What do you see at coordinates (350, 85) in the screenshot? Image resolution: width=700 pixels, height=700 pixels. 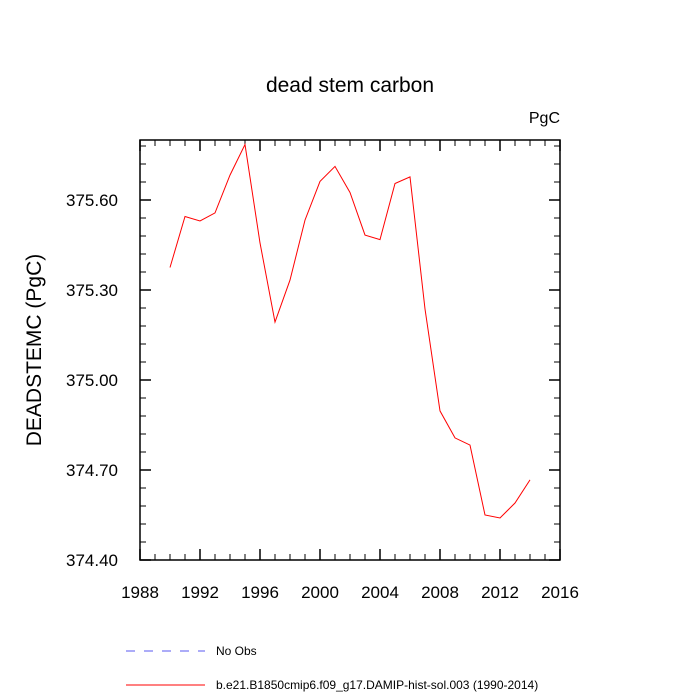 I see `chart-title: dead stem carbon` at bounding box center [350, 85].